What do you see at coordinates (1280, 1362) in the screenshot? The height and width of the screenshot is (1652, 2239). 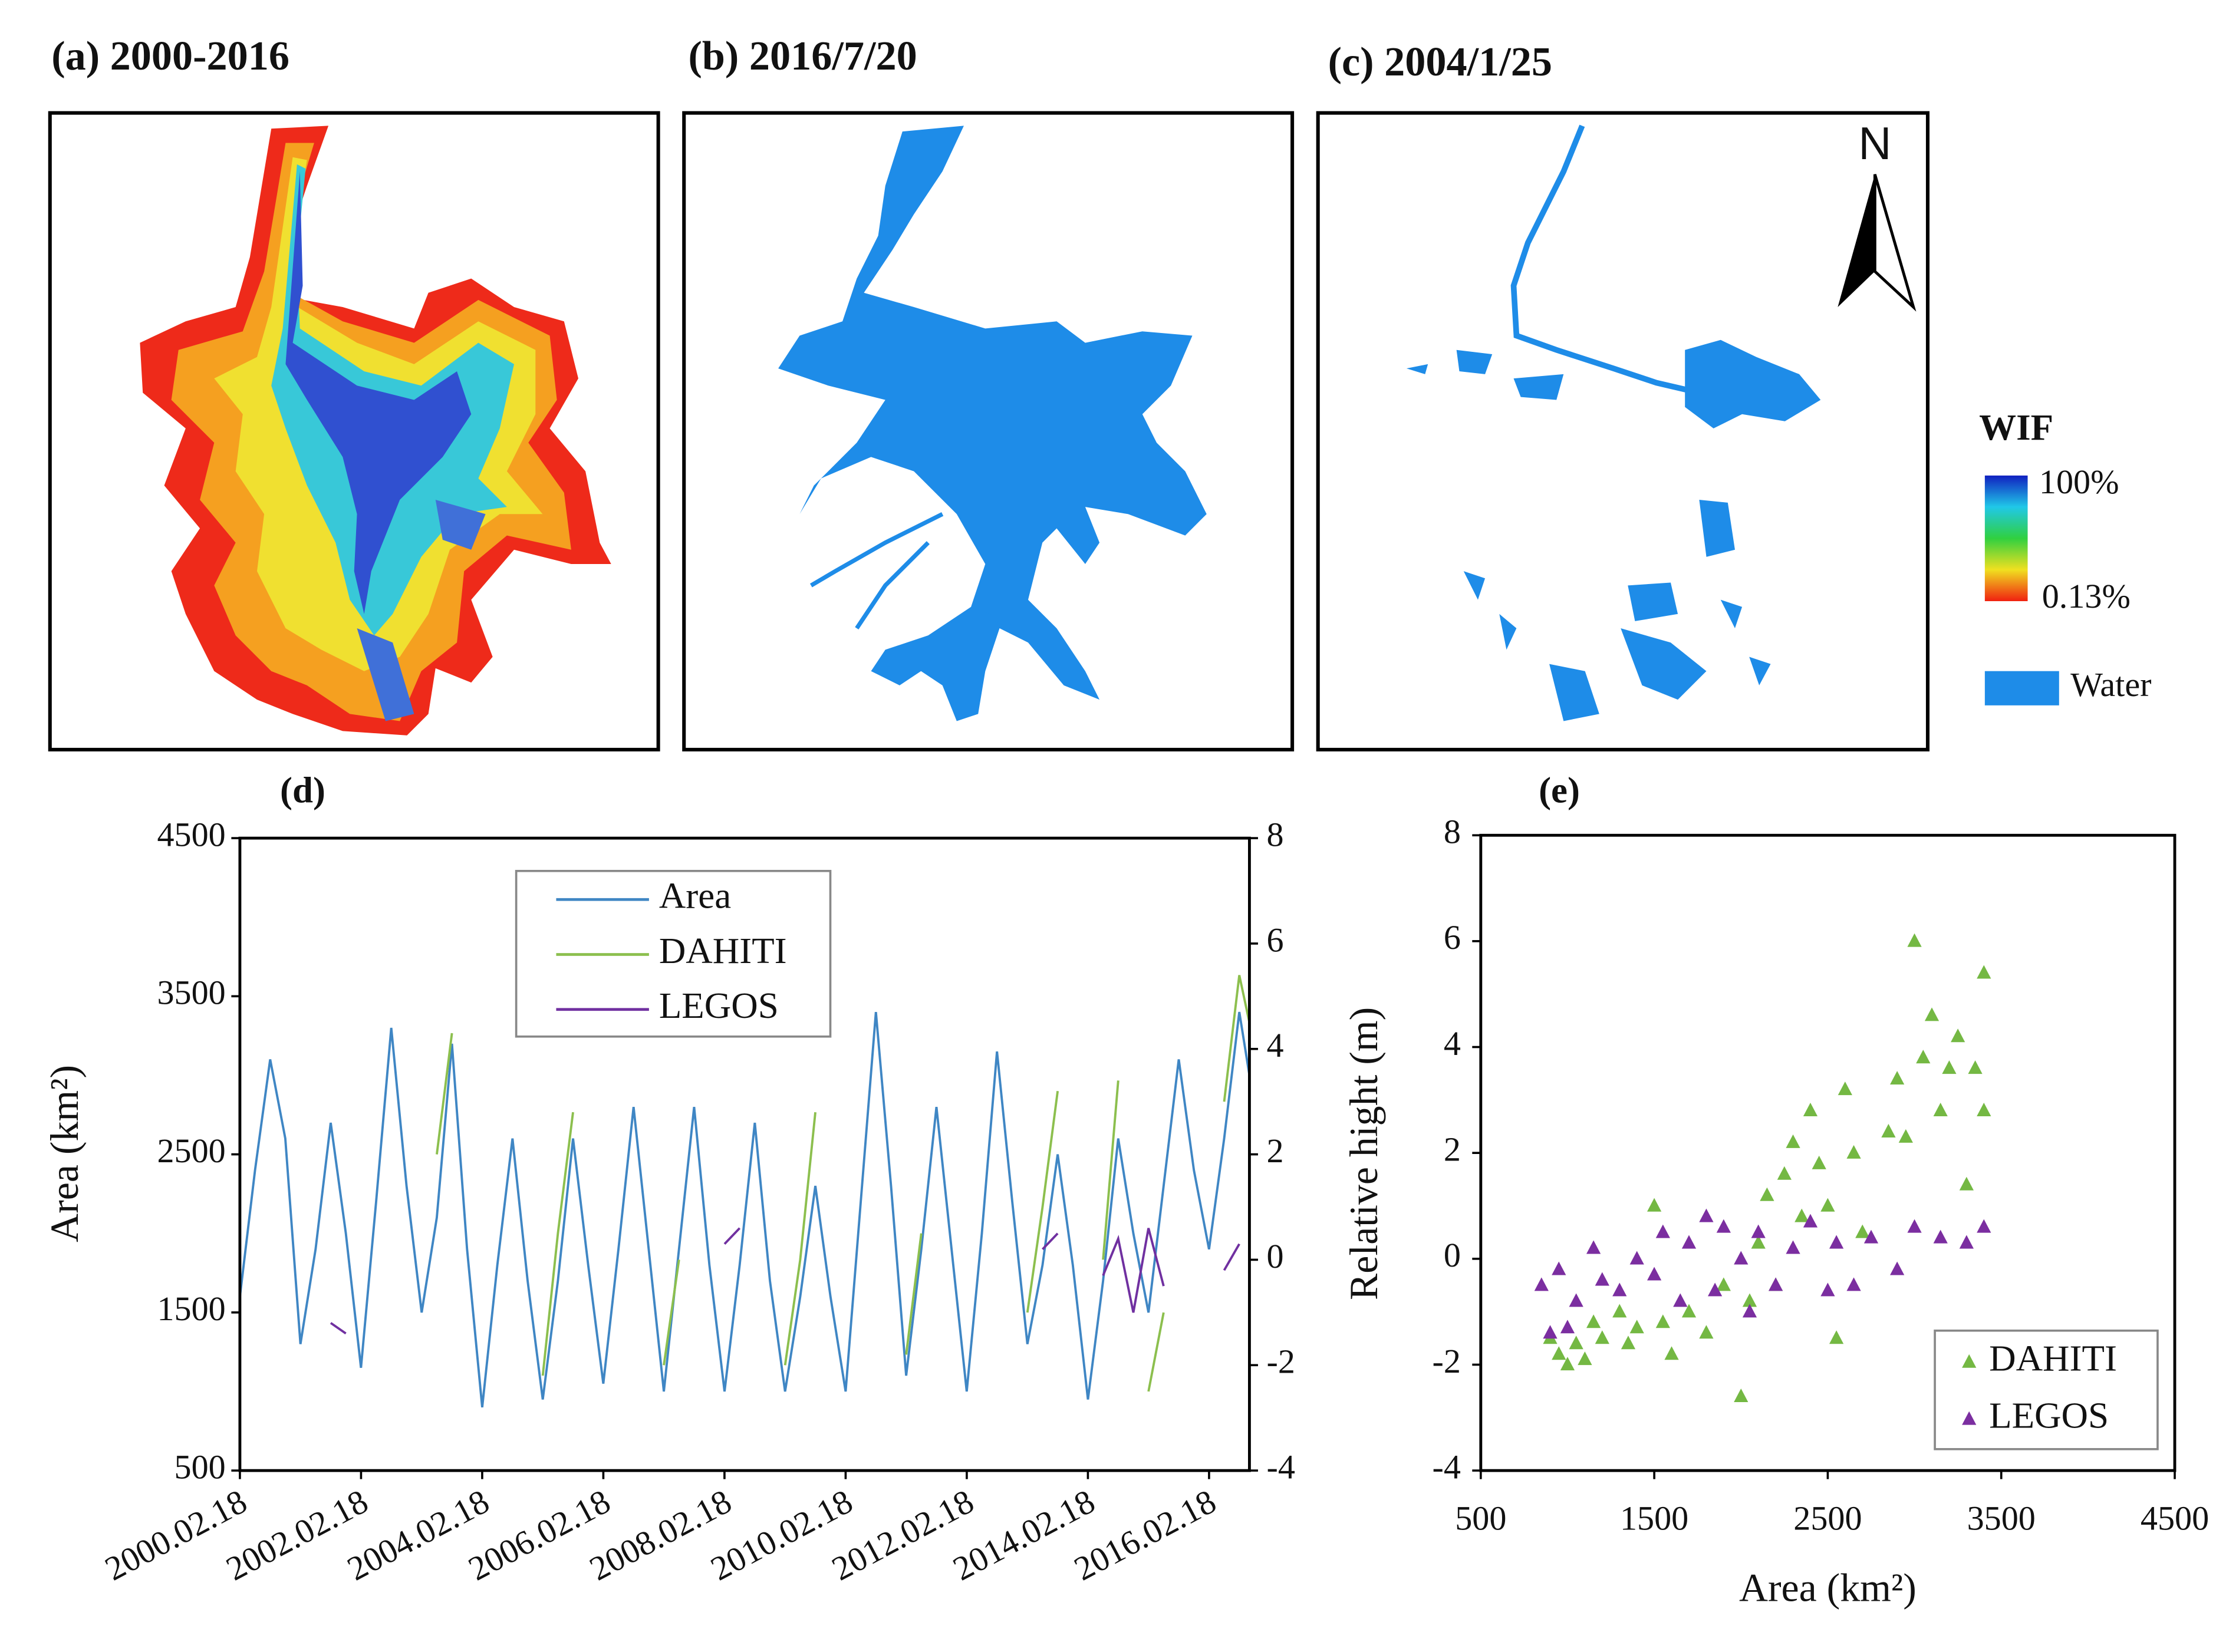 I see `y2-tick-label: -2` at bounding box center [1280, 1362].